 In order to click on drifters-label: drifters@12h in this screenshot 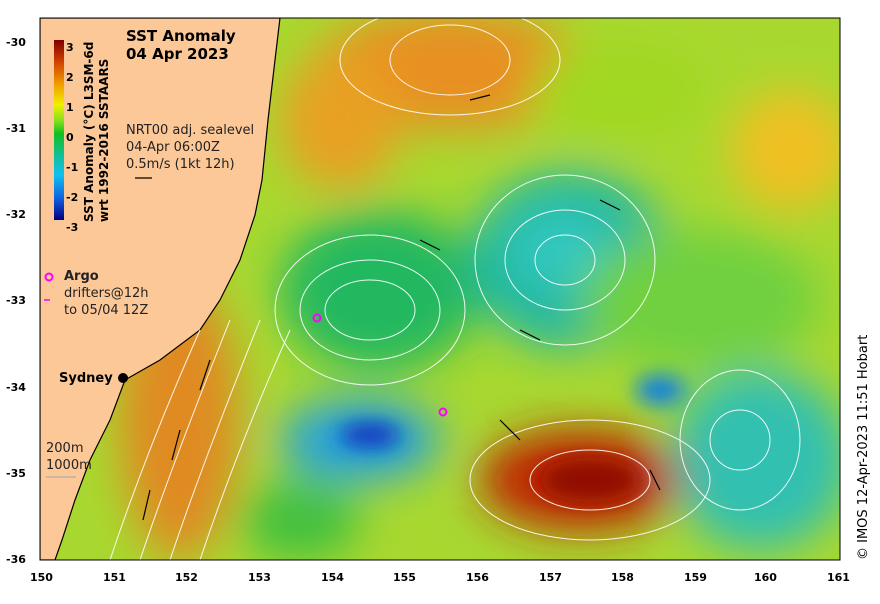, I will do `click(106, 293)`.